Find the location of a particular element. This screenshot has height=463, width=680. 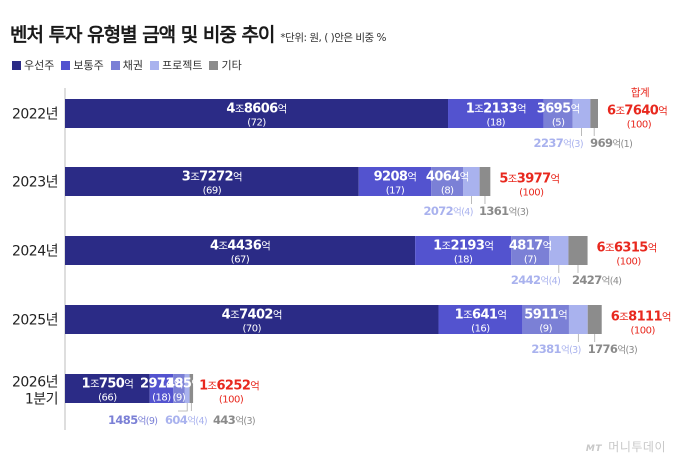

data-label-2-4: 1485억 is located at coordinates (179, 384).